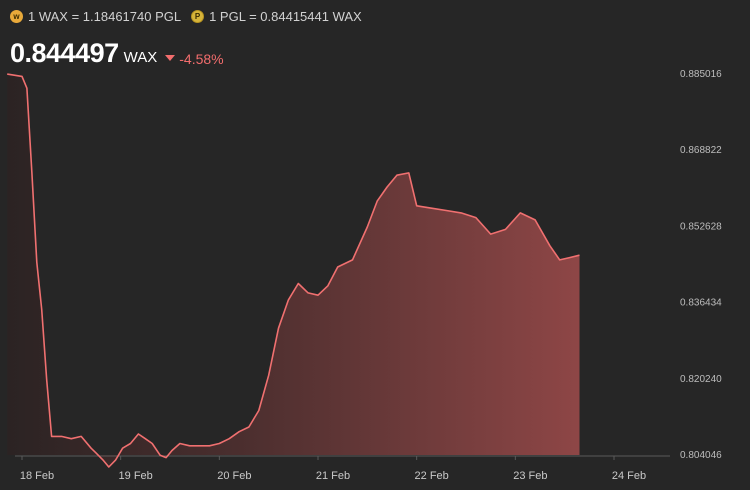 Image resolution: width=750 pixels, height=490 pixels. I want to click on x-tick-label: 21 Feb, so click(333, 476).